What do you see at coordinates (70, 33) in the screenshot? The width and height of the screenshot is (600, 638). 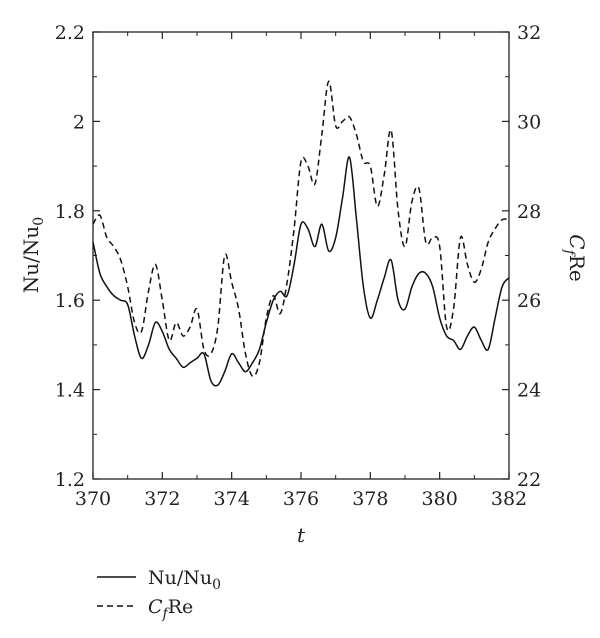 I see `y-left-tick-label: 2.2` at bounding box center [70, 33].